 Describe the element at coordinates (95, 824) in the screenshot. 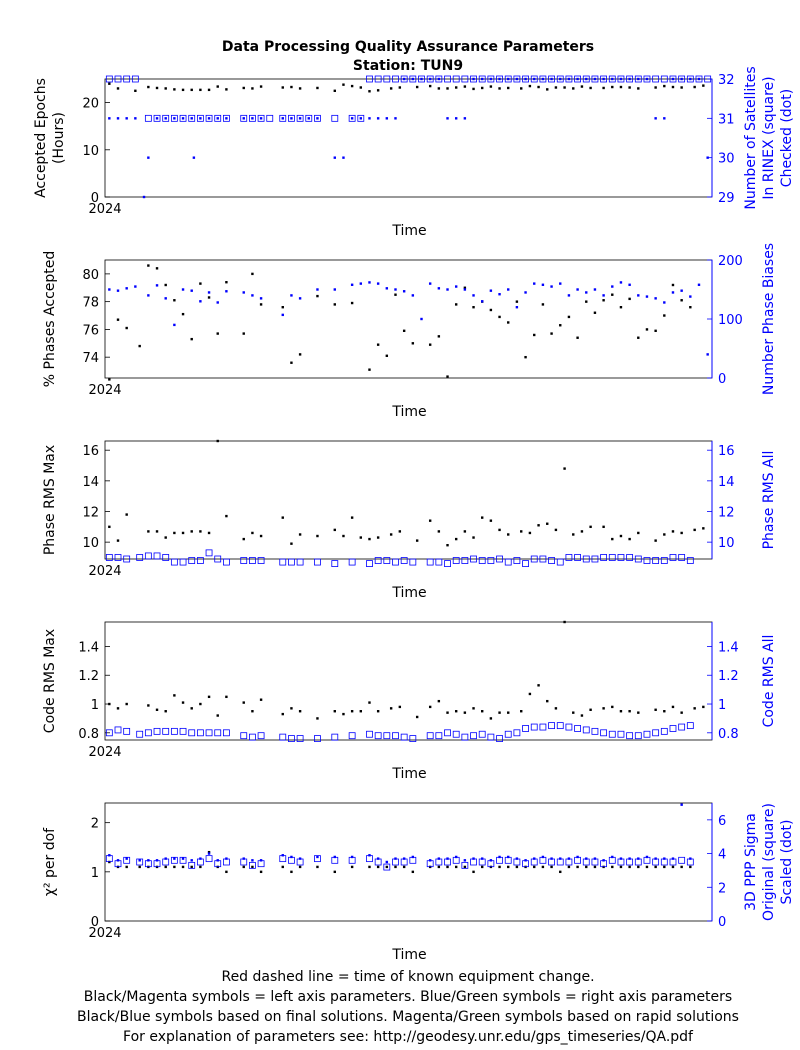

I see `left-tick-label: 2` at that location.